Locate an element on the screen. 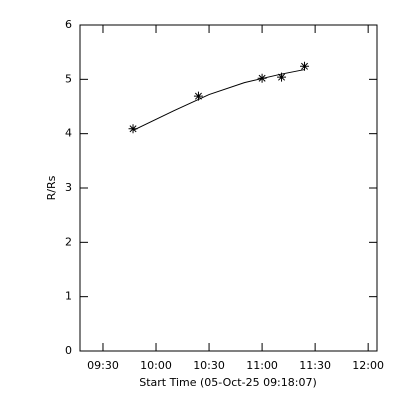 This screenshot has width=400, height=404. y-tick-label: 1 is located at coordinates (68, 296).